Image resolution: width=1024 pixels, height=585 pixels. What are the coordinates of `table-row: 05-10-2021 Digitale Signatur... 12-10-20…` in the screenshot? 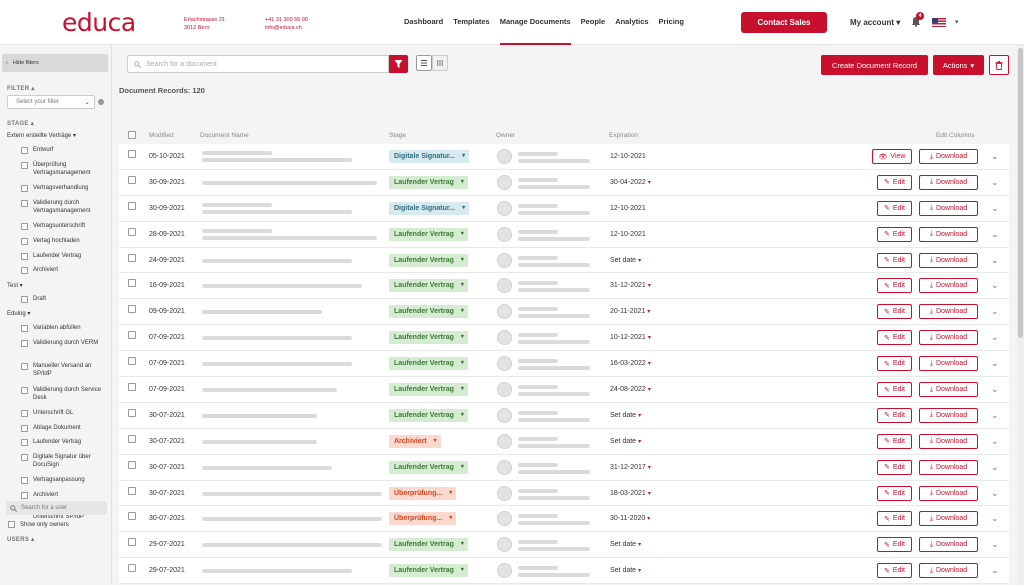 It's located at (564, 157).